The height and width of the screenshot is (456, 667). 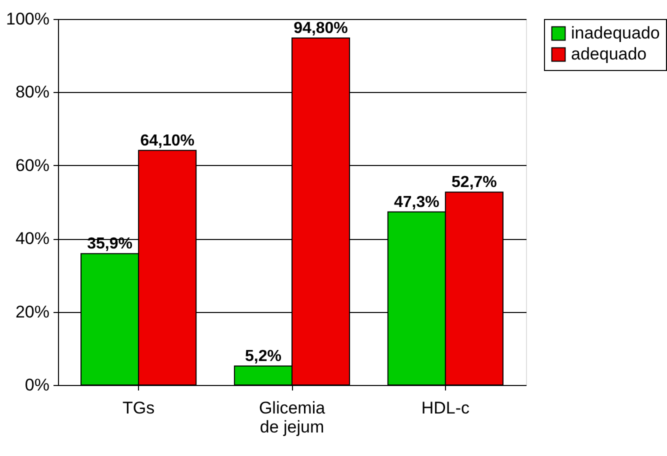 I want to click on y-tick-label: 80%, so click(x=32, y=92).